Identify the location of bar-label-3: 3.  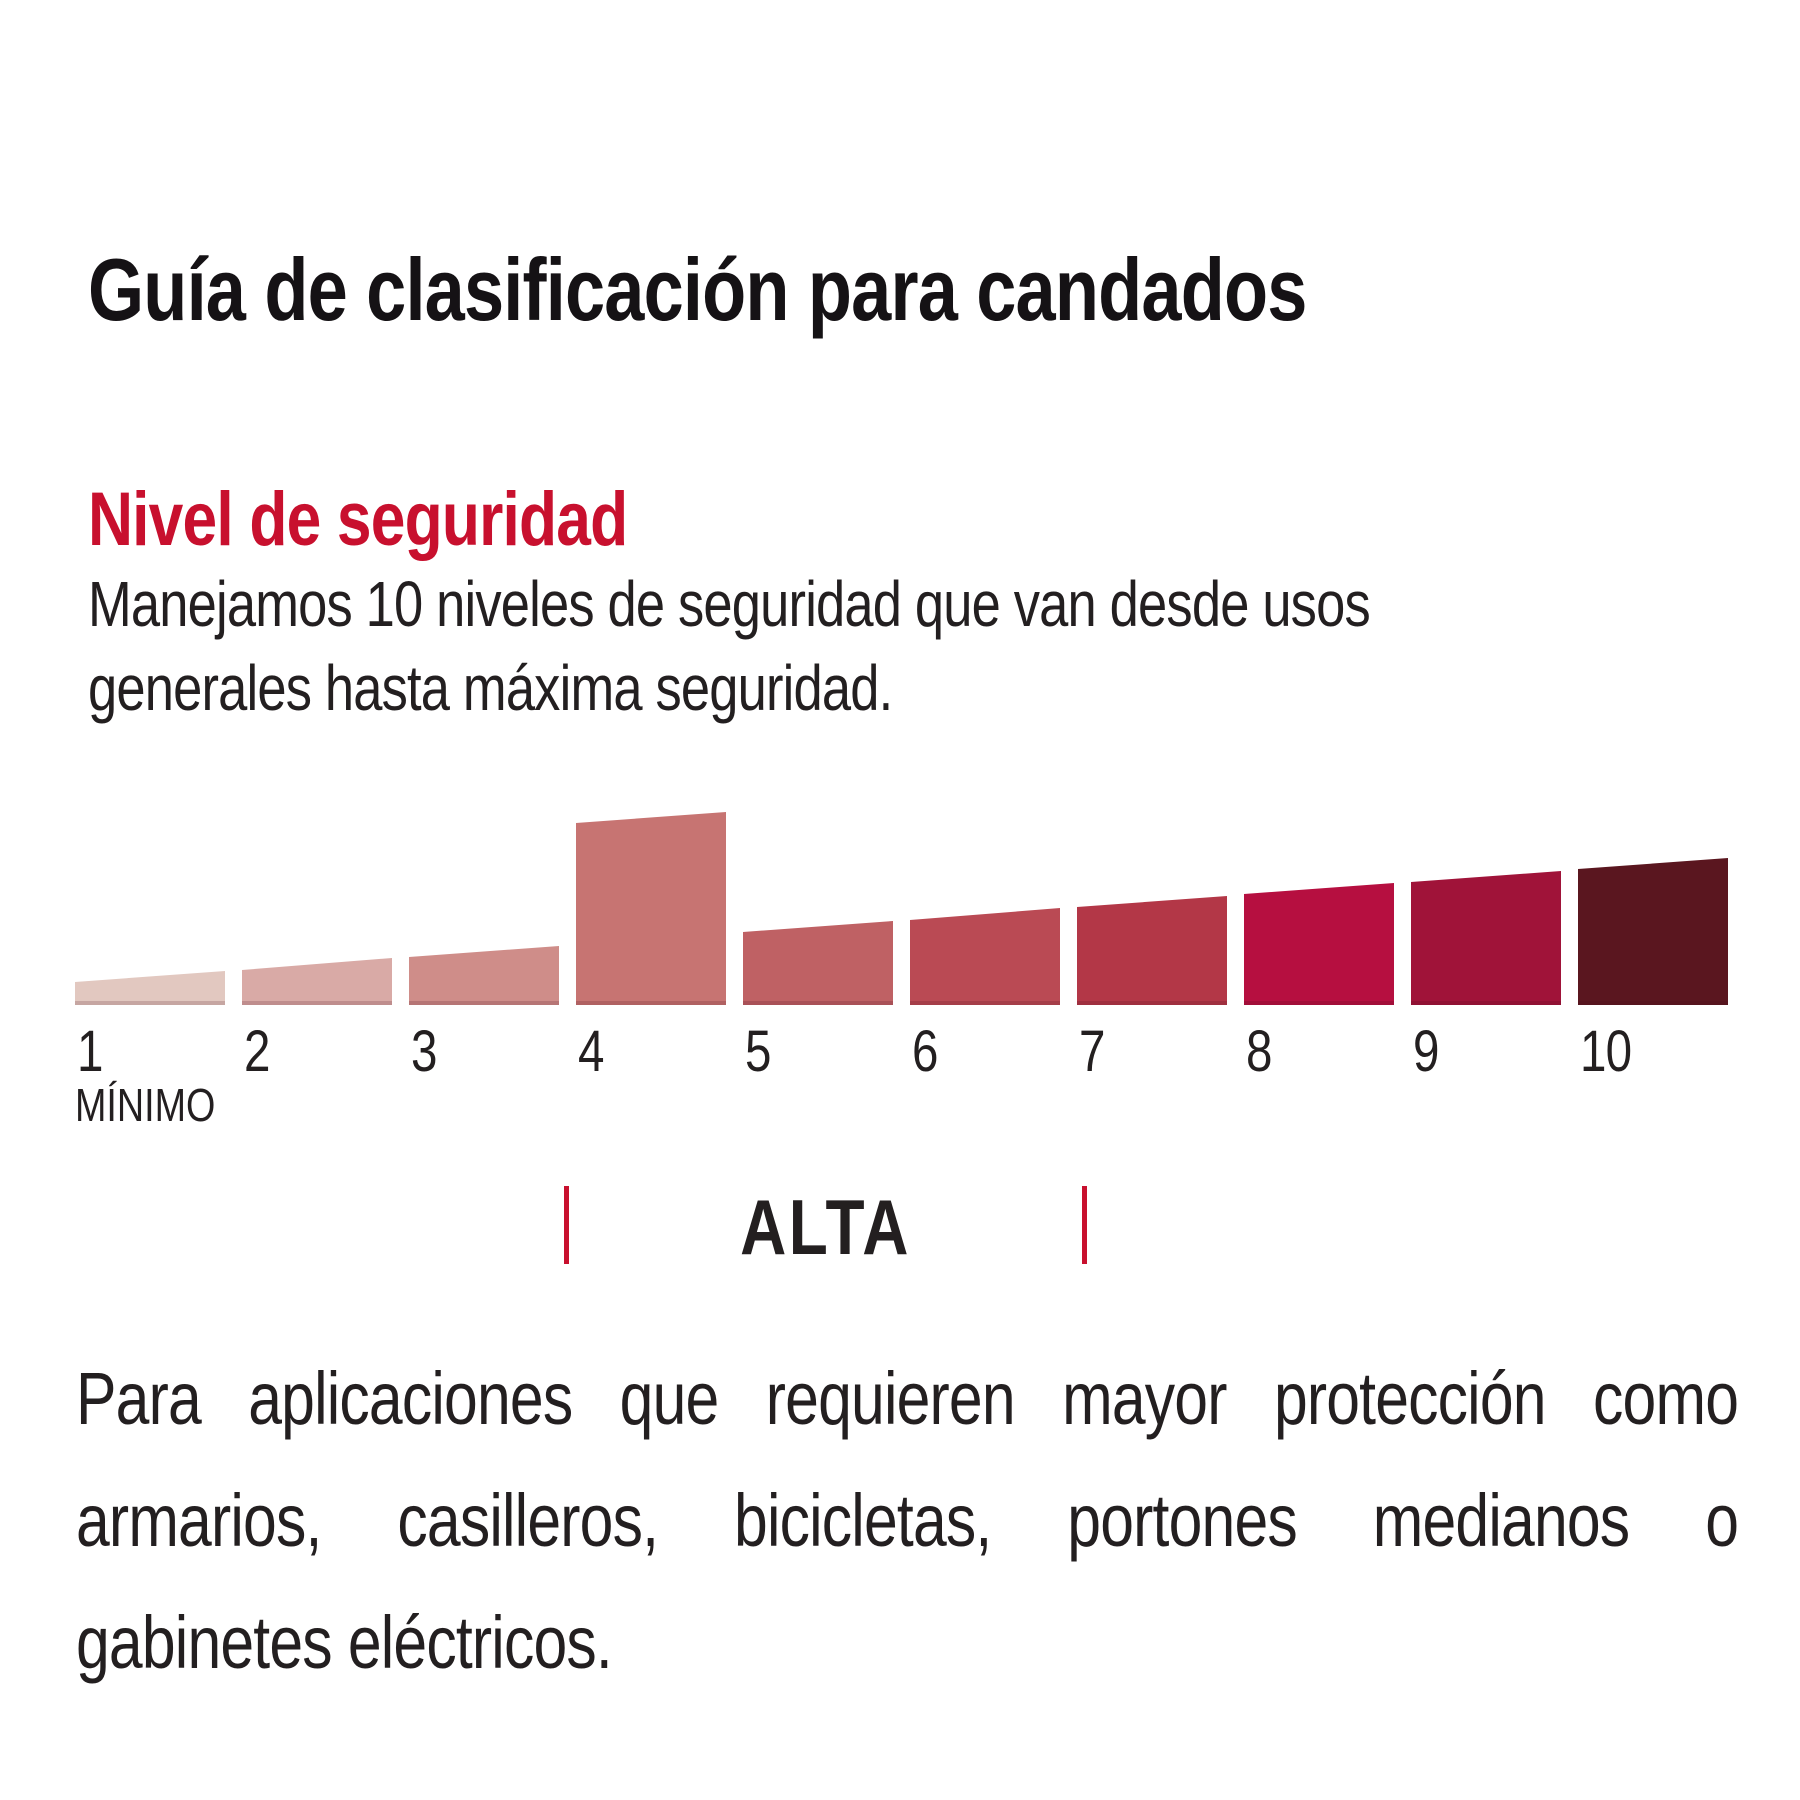
(424, 1051).